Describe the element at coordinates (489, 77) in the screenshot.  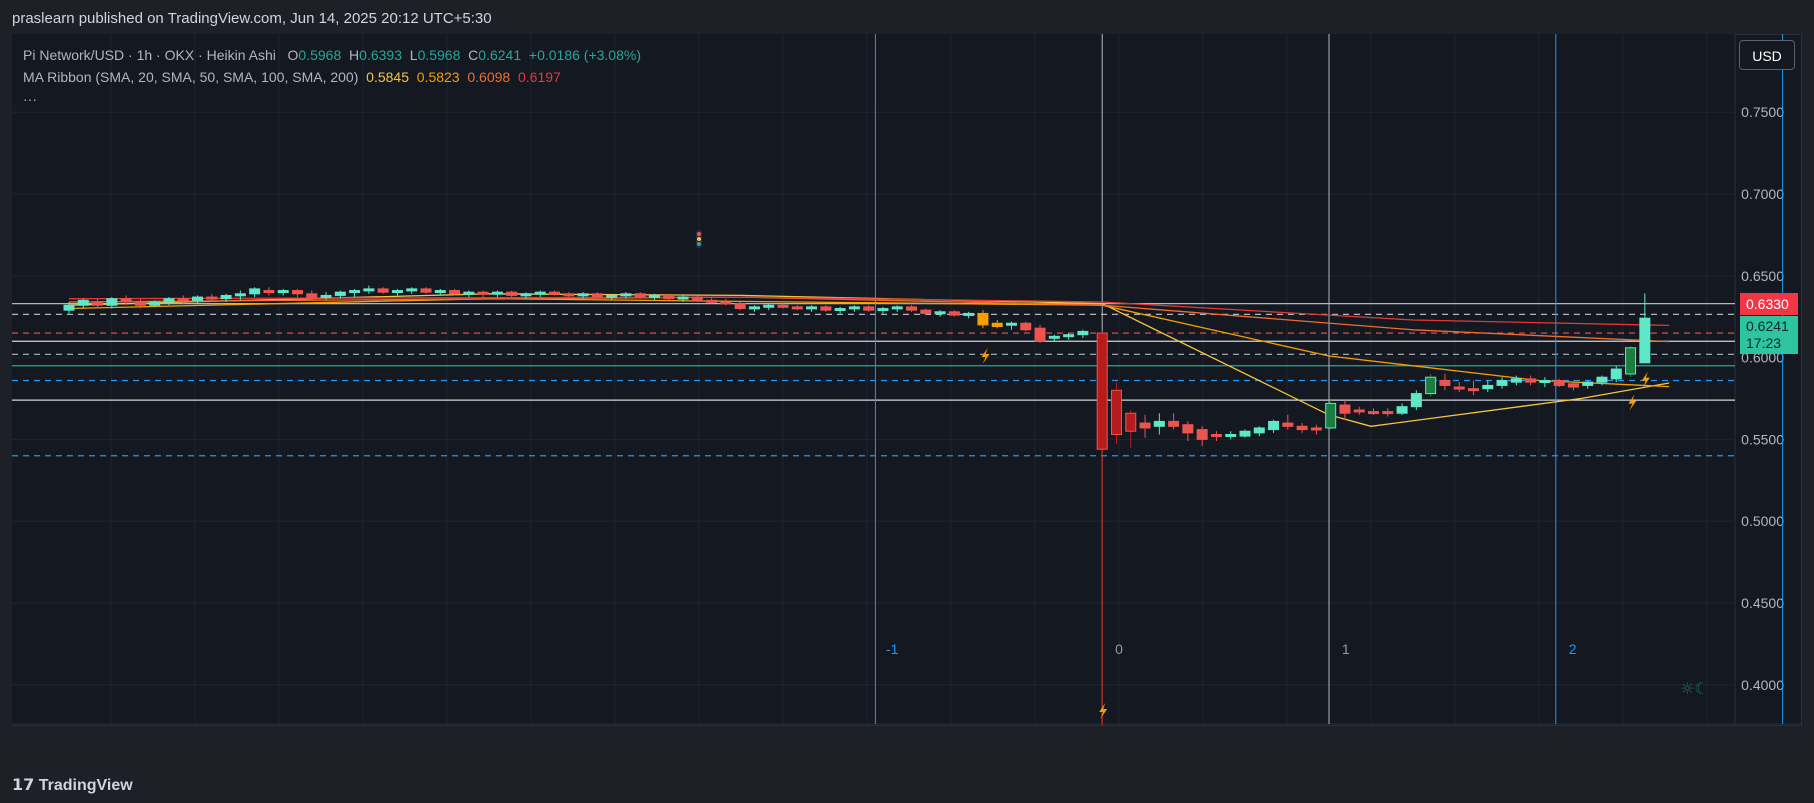
I see `ma100-value: 0.6098` at that location.